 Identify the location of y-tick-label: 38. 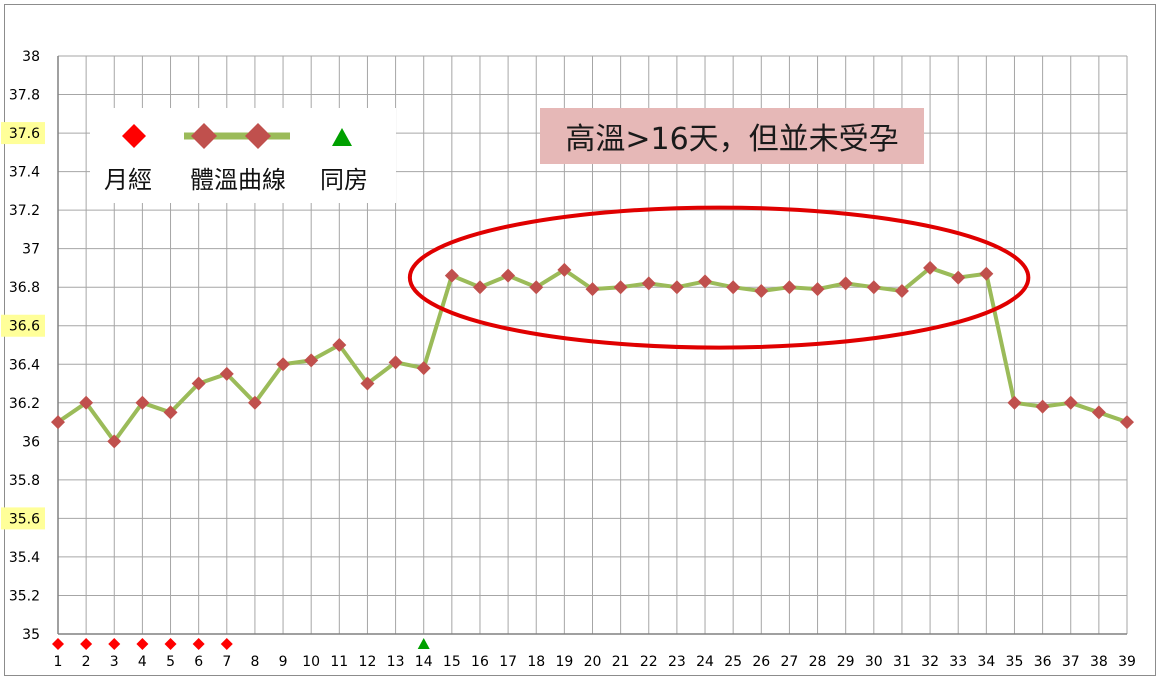
(31, 57).